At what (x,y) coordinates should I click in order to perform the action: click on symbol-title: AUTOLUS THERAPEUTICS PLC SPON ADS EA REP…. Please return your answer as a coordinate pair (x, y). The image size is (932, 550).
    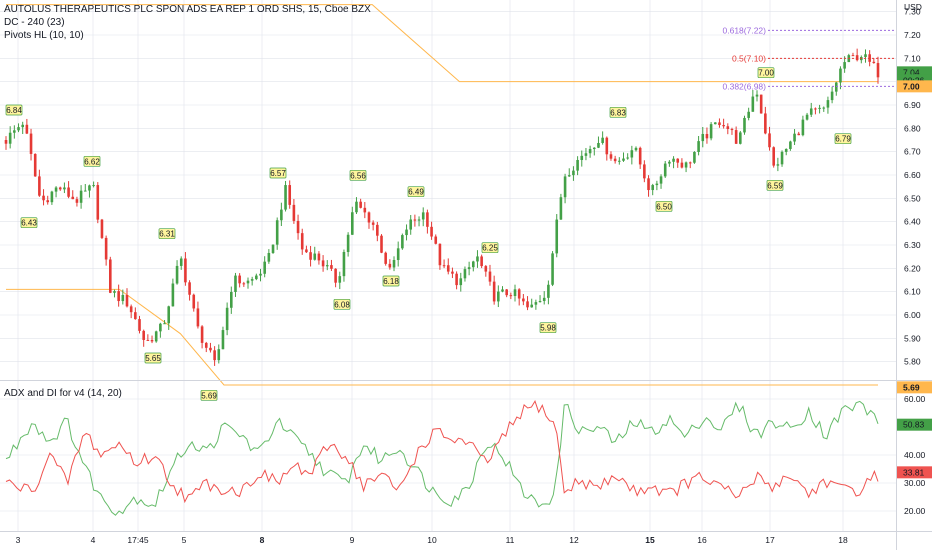
    Looking at the image, I should click on (187, 9).